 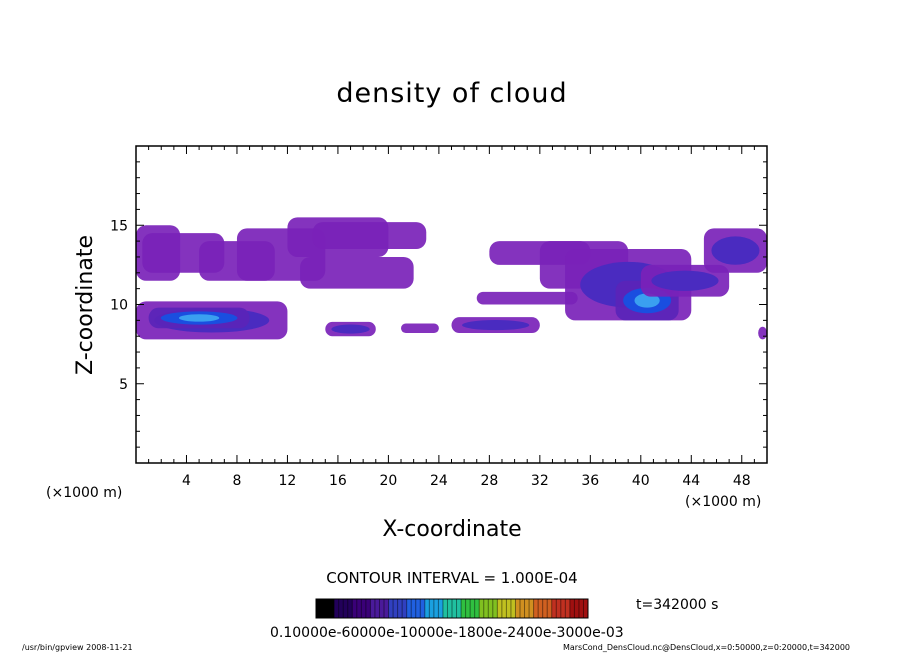 What do you see at coordinates (186, 481) in the screenshot?
I see `x-tick-label: 4` at bounding box center [186, 481].